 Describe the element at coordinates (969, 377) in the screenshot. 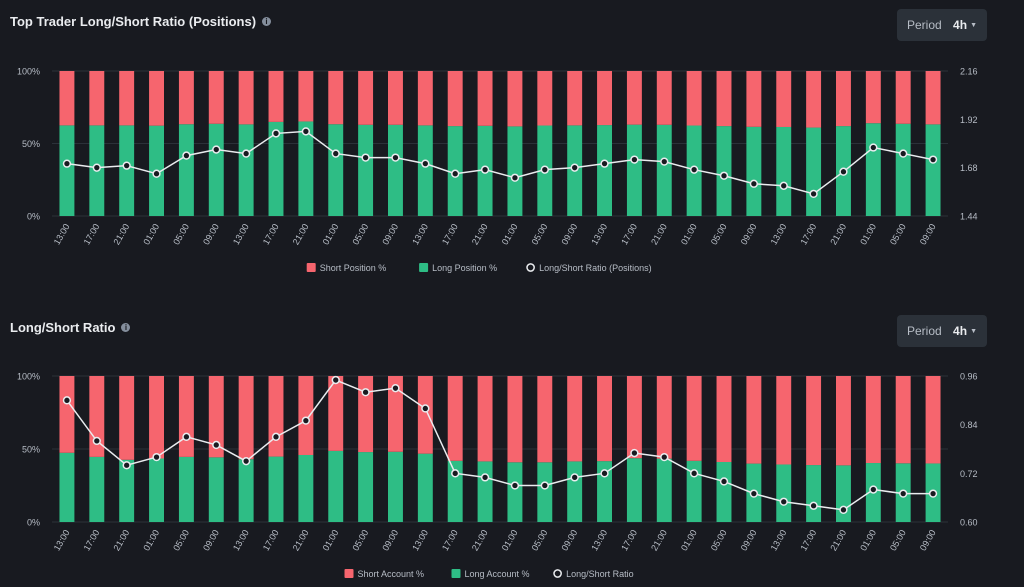

I see `right-tick-label: 0.96` at that location.